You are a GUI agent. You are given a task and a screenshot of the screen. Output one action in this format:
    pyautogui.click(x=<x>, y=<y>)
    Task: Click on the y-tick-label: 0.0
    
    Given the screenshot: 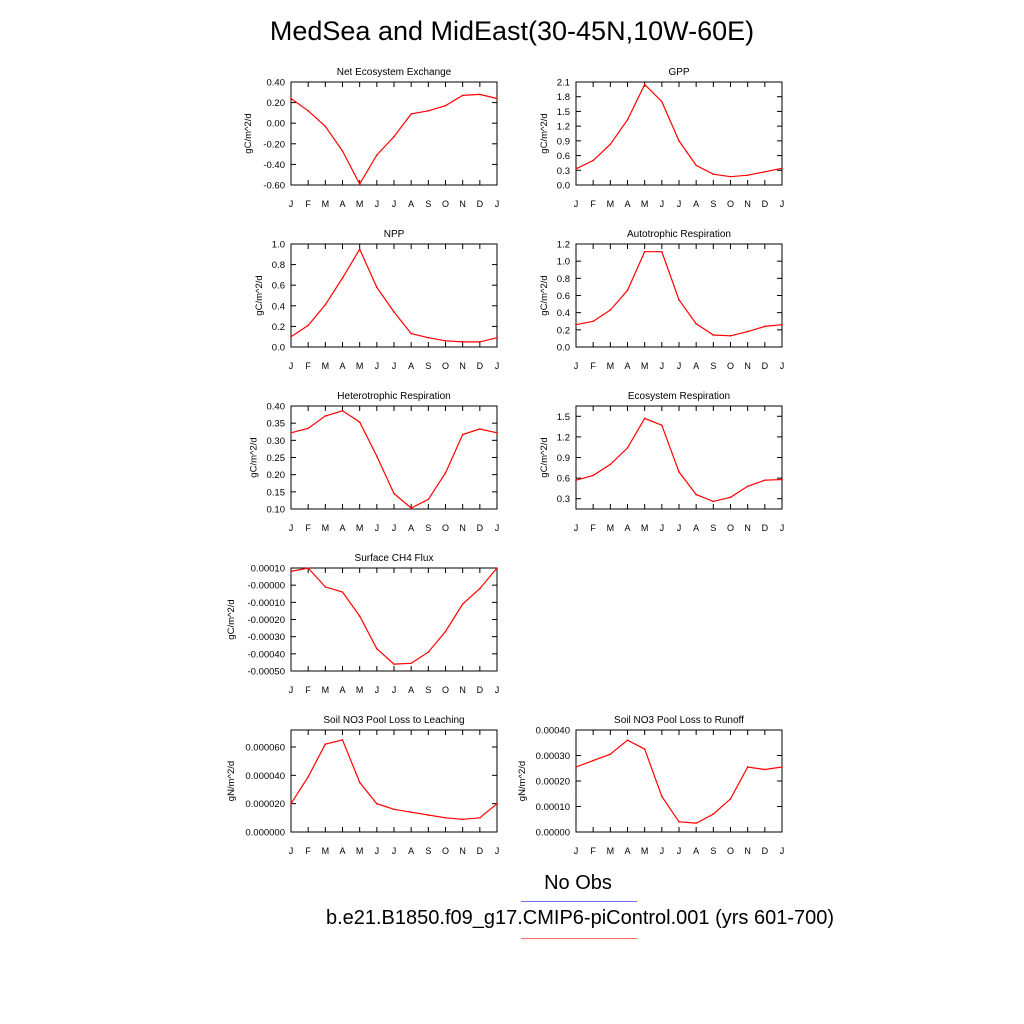 What is the action you would take?
    pyautogui.click(x=563, y=186)
    